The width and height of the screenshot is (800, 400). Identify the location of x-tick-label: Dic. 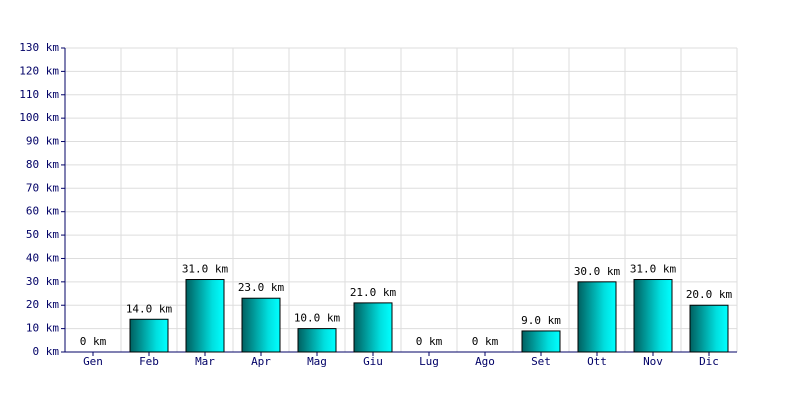
(709, 361).